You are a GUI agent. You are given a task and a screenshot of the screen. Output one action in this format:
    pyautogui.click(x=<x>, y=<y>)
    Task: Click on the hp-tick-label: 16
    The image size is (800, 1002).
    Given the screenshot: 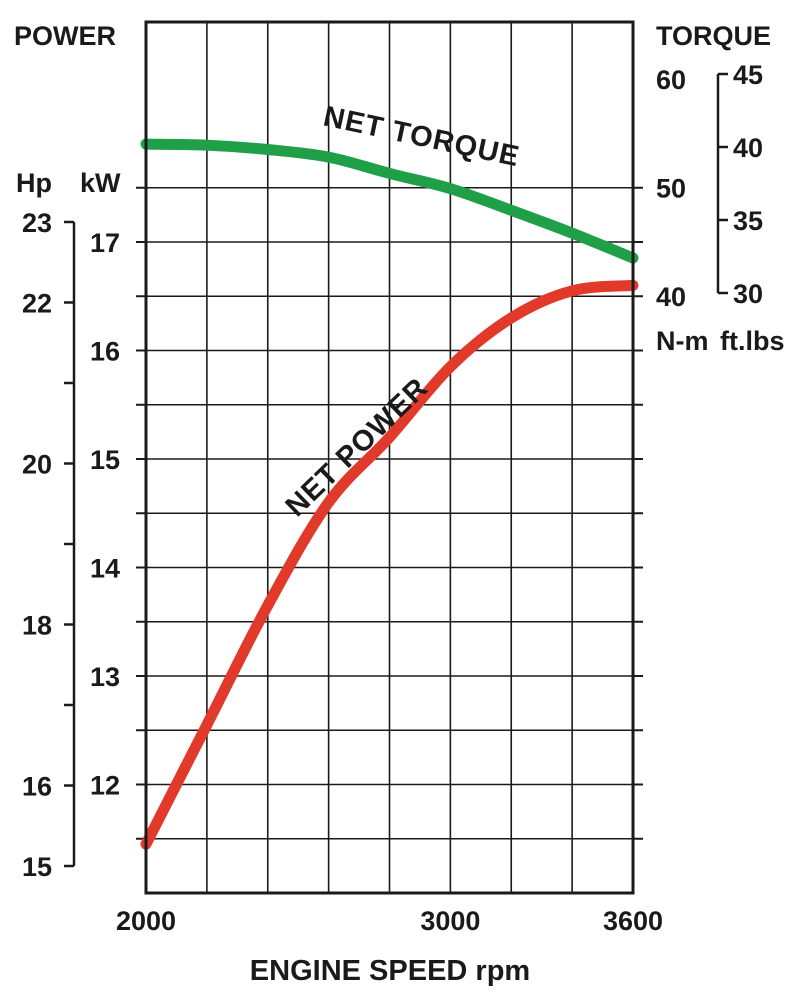 What is the action you would take?
    pyautogui.click(x=37, y=787)
    